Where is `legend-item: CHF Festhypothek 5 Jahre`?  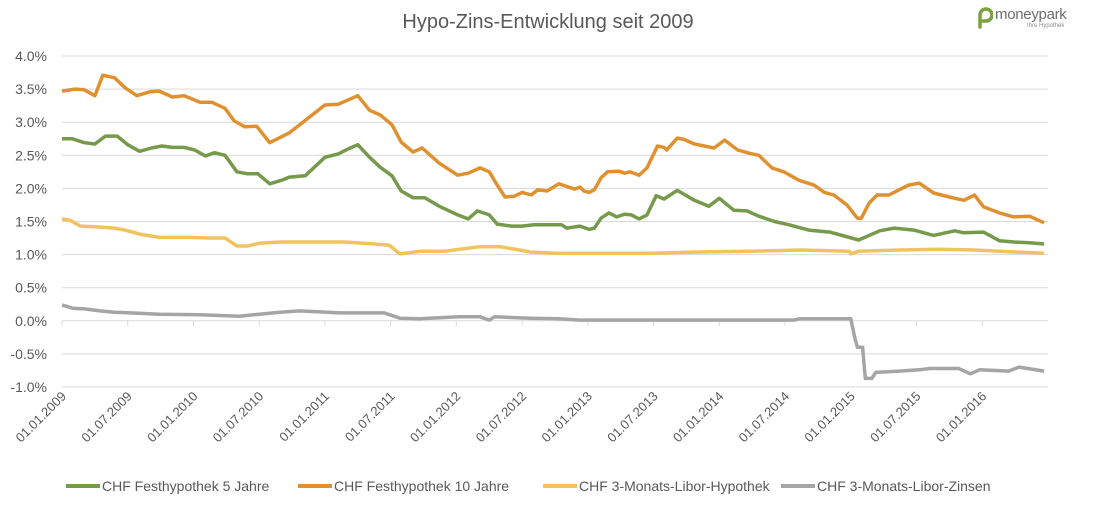
legend-item: CHF Festhypothek 5 Jahre is located at coordinates (168, 486).